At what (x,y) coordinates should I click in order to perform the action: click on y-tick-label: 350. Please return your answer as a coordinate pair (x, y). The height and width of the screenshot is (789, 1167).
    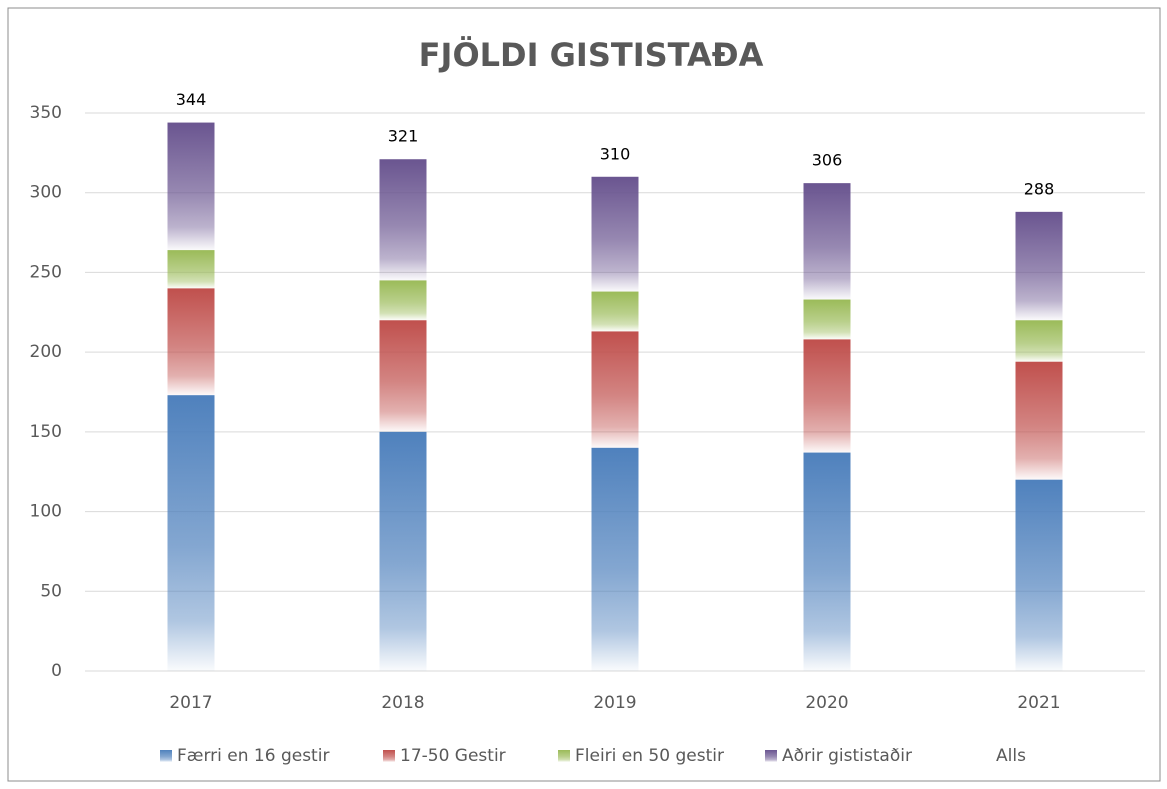
    Looking at the image, I should click on (46, 113).